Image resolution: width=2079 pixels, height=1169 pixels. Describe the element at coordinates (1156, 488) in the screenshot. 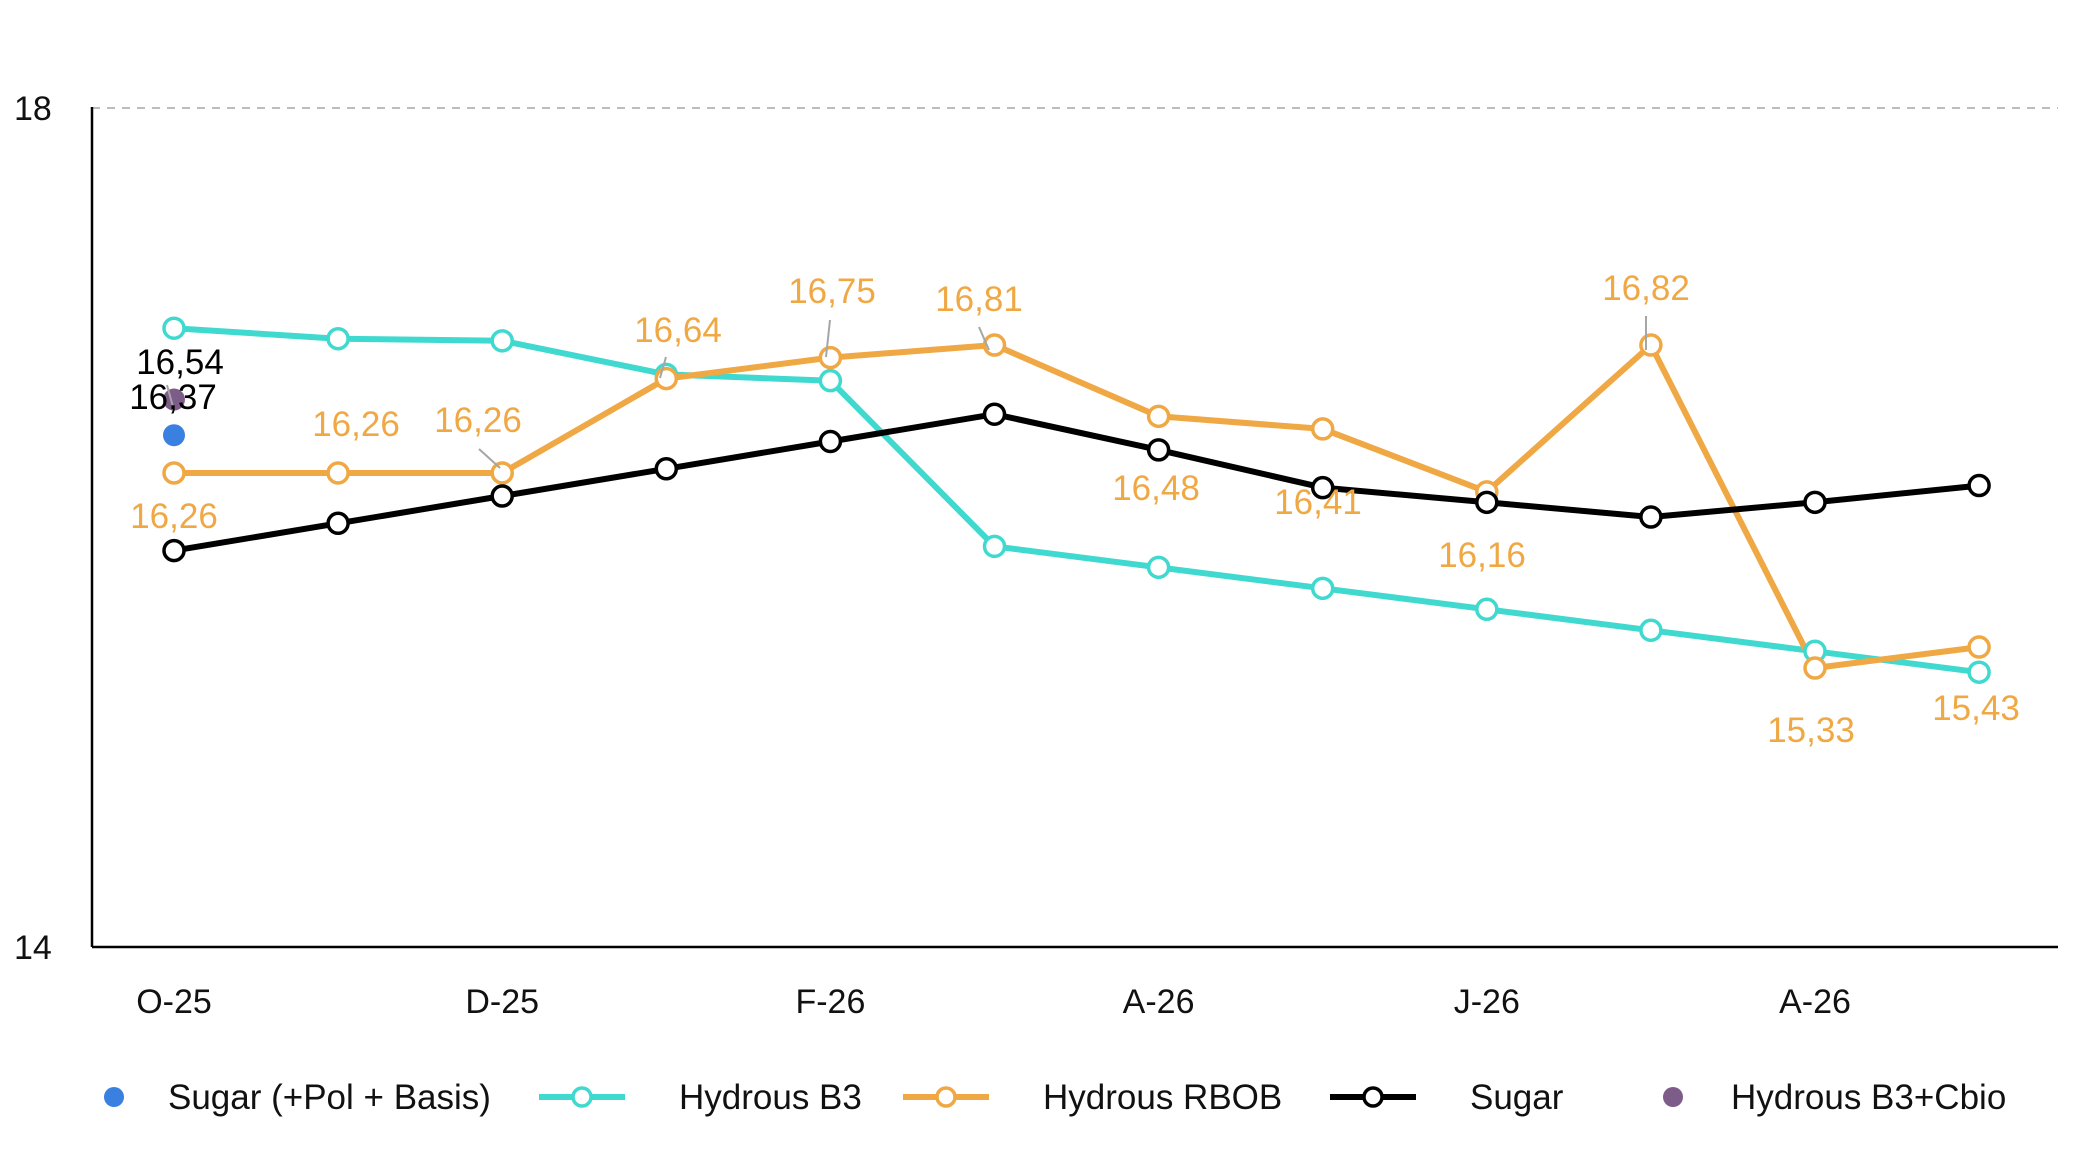

I see `data-label-hydrous-rbob-6-8: 16,48` at that location.